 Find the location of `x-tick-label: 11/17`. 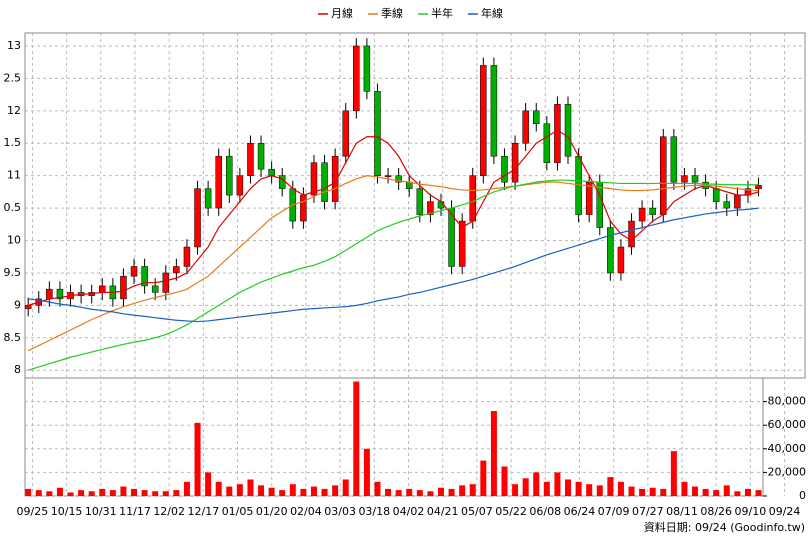

x-tick-label: 11/17 is located at coordinates (135, 511).